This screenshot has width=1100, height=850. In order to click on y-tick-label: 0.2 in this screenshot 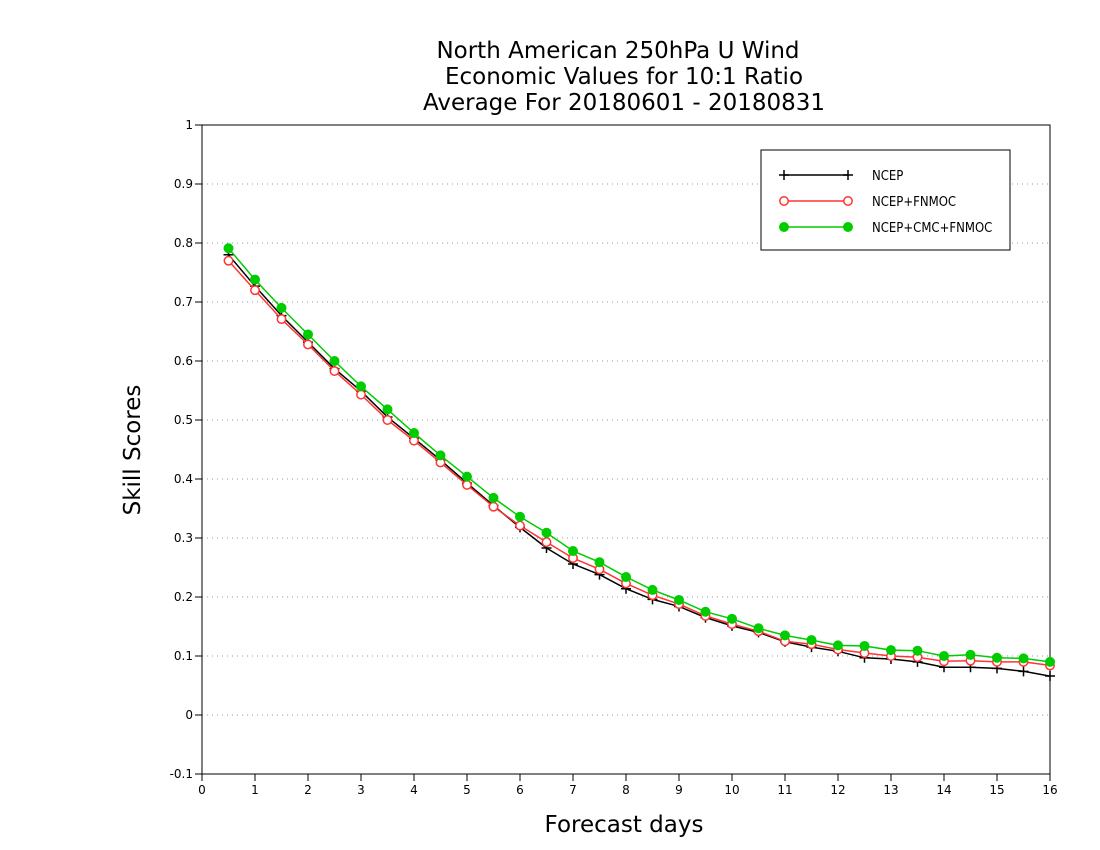, I will do `click(183, 597)`.